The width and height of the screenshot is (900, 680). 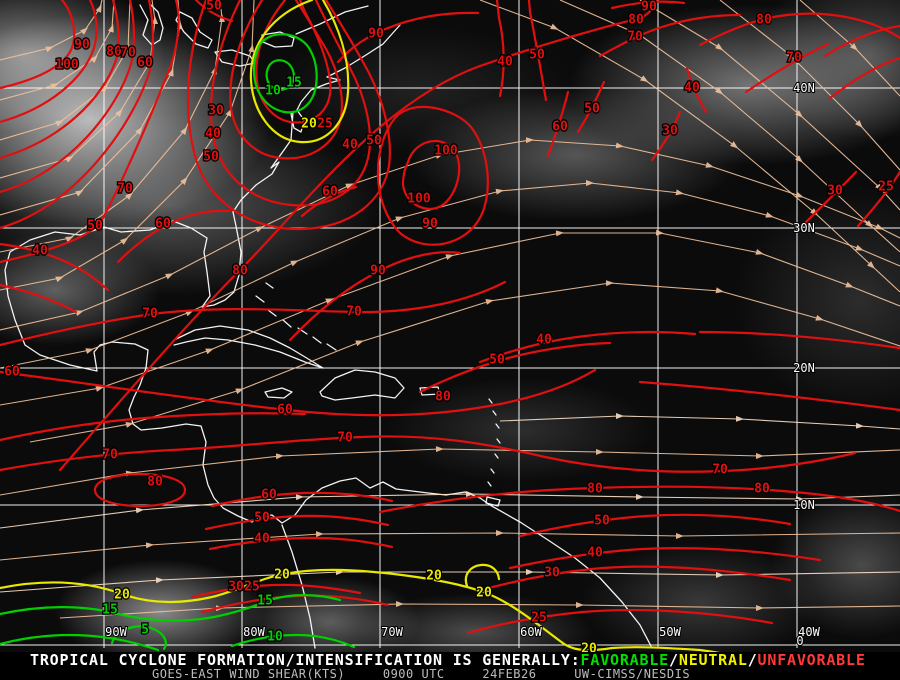 I want to click on svg-text: 90W, so click(x=116, y=632).